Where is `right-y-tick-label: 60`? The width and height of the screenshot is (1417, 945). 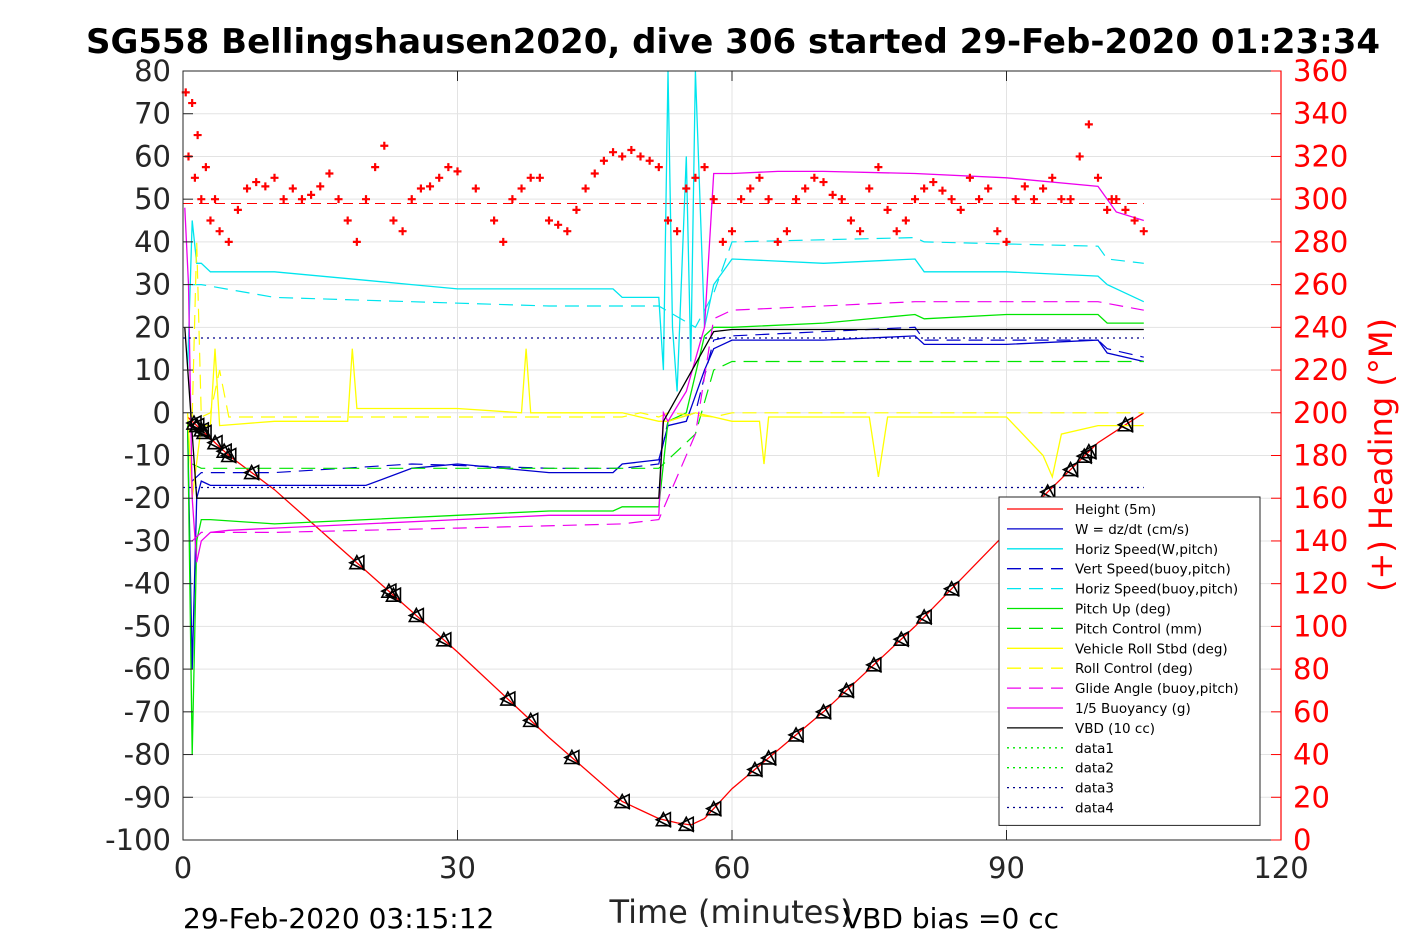
right-y-tick-label: 60 is located at coordinates (1311, 712).